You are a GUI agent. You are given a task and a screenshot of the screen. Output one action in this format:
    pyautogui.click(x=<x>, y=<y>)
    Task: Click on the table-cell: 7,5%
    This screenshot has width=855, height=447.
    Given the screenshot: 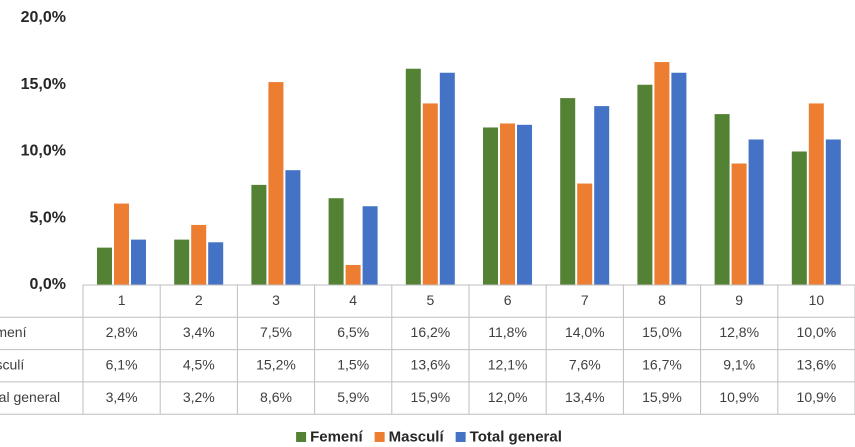 What is the action you would take?
    pyautogui.click(x=276, y=332)
    